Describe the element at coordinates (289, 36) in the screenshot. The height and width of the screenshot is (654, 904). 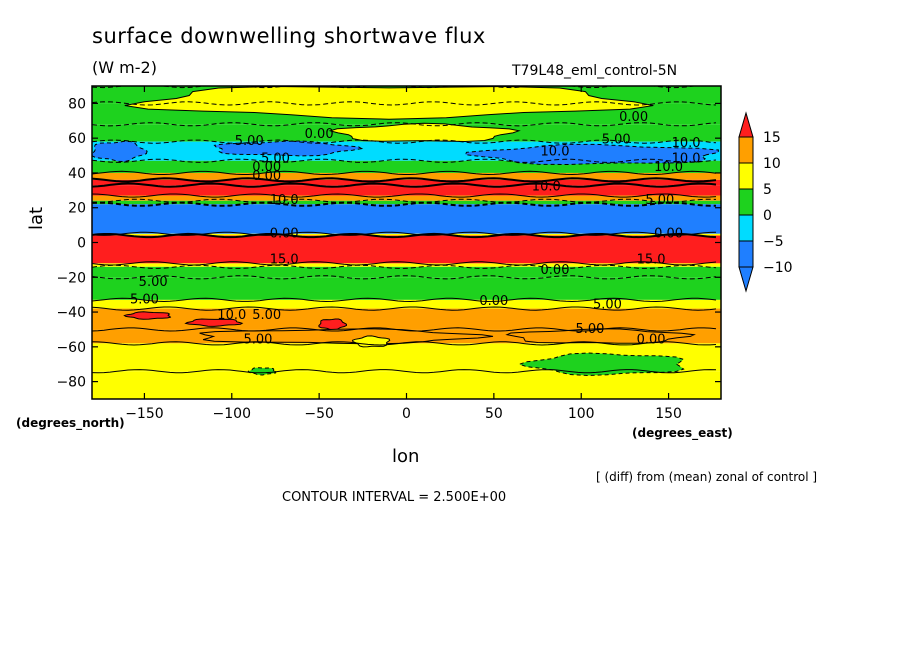
I see `chart-title: surface downwelling shortwave flux` at that location.